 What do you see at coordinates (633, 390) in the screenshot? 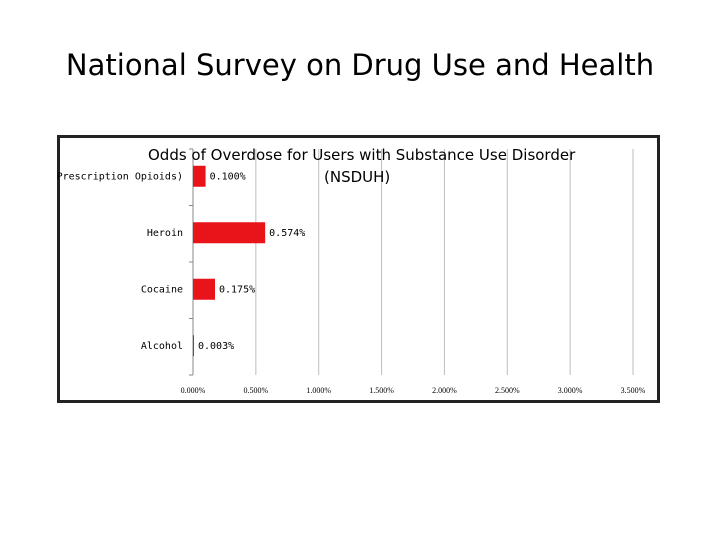
I see `x-tick-label-7: 3.500%` at bounding box center [633, 390].